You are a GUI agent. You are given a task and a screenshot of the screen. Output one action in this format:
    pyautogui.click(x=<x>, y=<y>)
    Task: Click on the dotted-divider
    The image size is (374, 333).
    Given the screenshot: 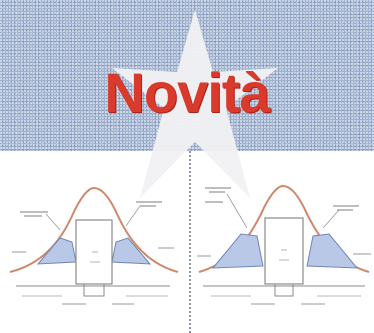 What is the action you would take?
    pyautogui.click(x=190, y=242)
    